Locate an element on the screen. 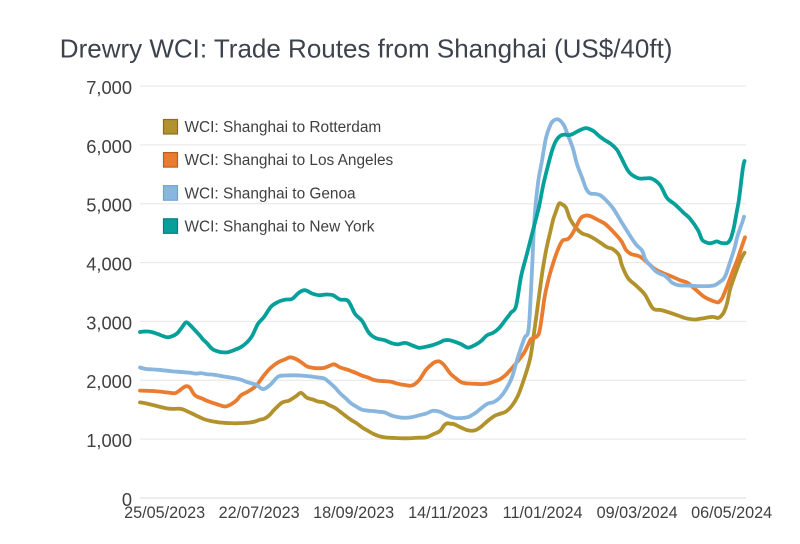 The height and width of the screenshot is (544, 800). svg-text: 3,000 is located at coordinates (109, 322).